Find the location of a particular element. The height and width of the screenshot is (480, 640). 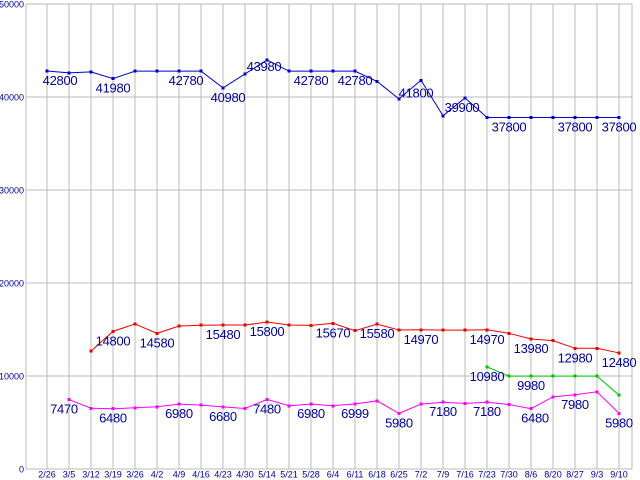

x-axis-tick-label: 4/23 is located at coordinates (223, 475).